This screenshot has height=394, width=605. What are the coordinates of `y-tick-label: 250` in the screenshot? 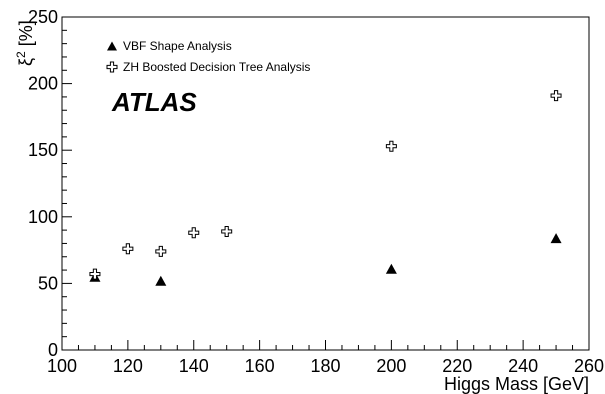 It's located at (43, 17).